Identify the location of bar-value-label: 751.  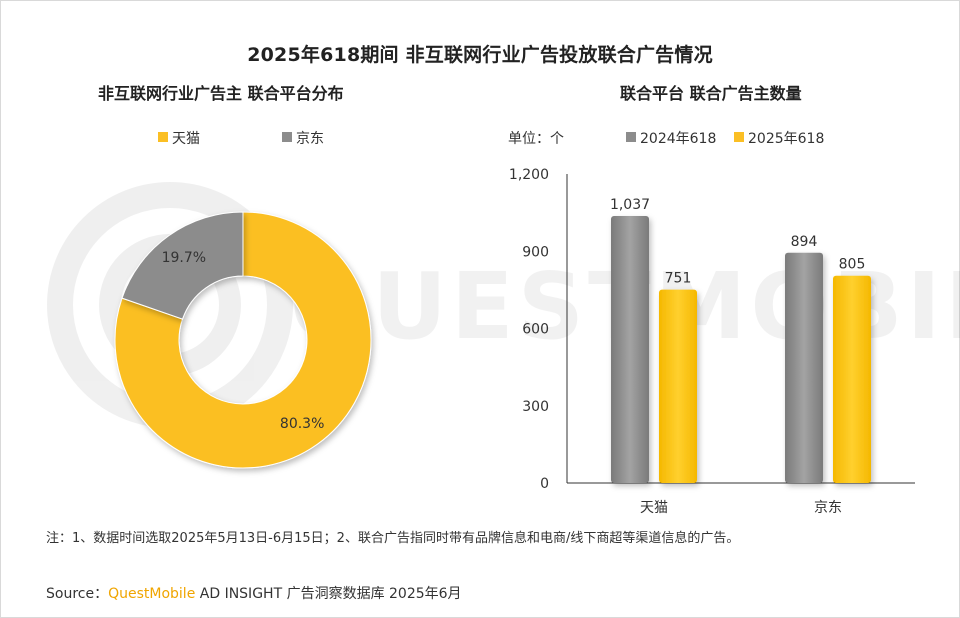
(678, 279).